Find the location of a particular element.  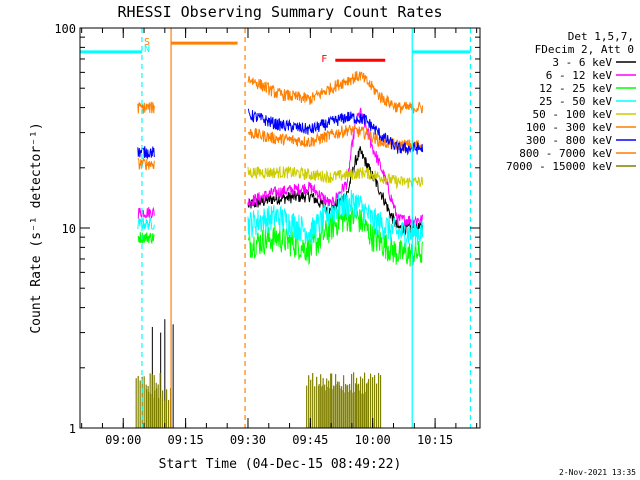

flag-label-N: N is located at coordinates (147, 49).